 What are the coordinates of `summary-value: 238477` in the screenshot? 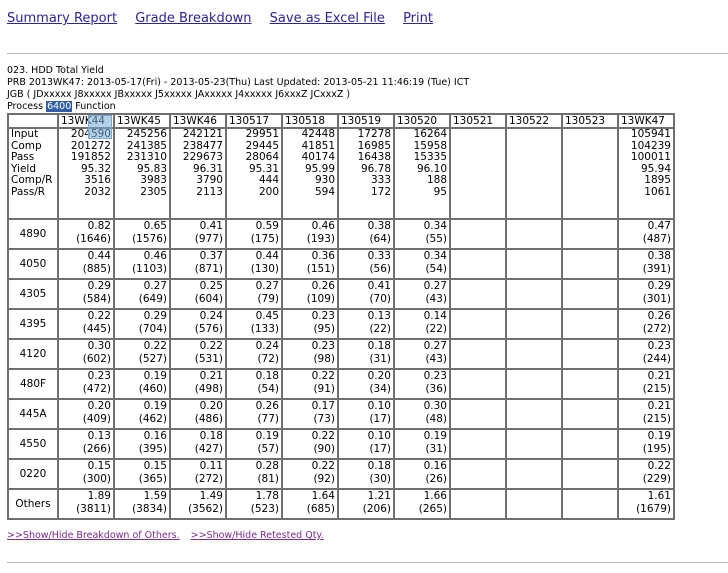 It's located at (202, 145).